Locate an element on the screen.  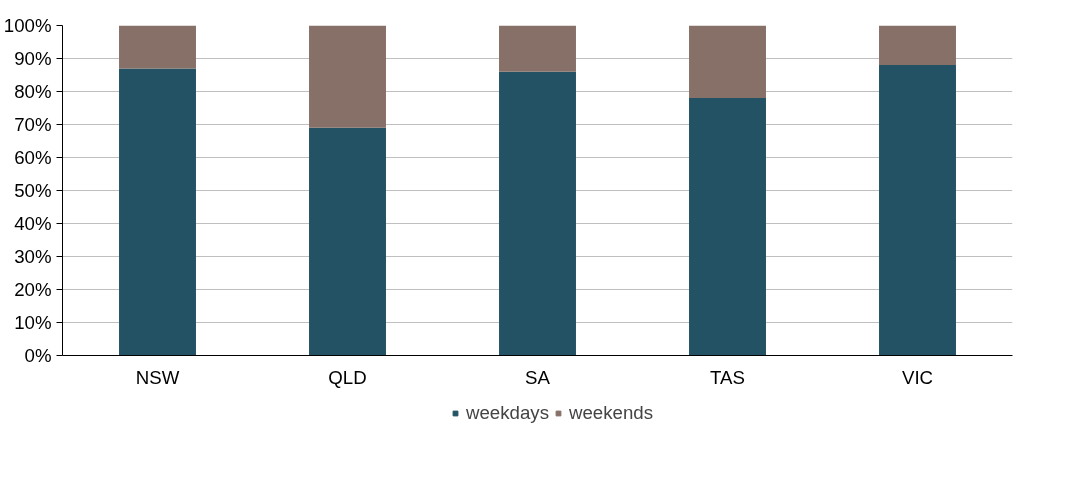
x-tick-label: NSW is located at coordinates (157, 377).